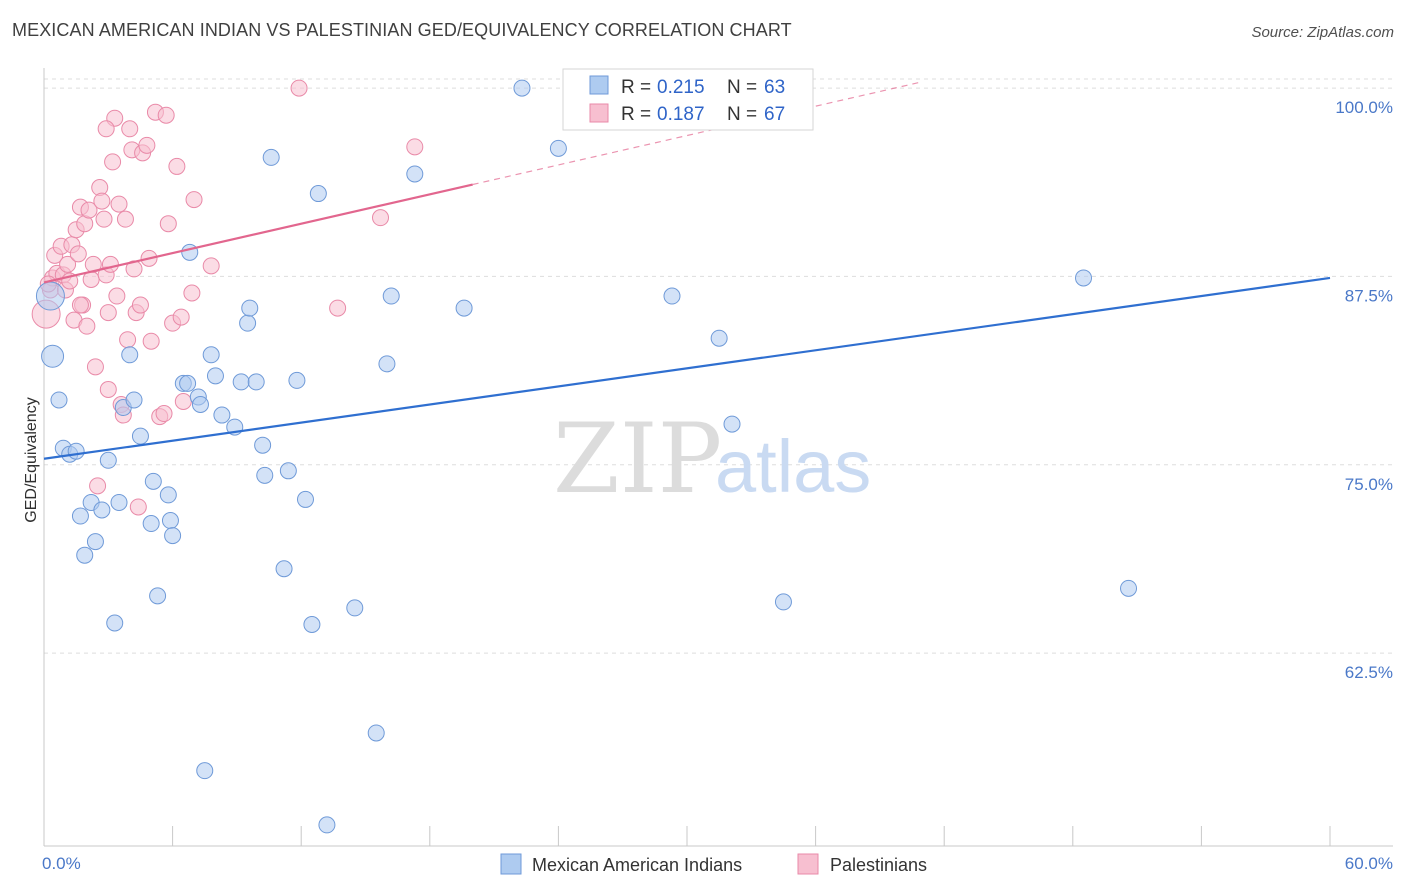 This screenshot has width=1406, height=892. Describe the element at coordinates (31, 459) in the screenshot. I see `y-axis-label: GED/Equivalency` at that location.